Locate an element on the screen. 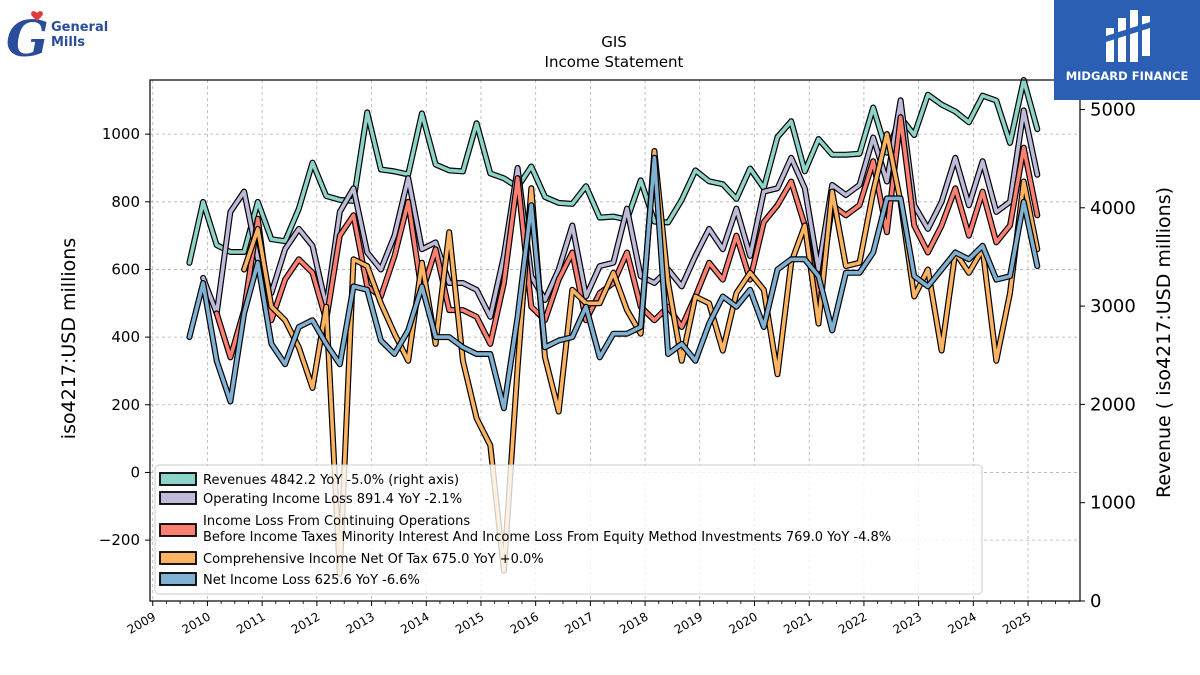 This screenshot has width=1200, height=675. y-left-tick-label: 1000 is located at coordinates (121, 134).